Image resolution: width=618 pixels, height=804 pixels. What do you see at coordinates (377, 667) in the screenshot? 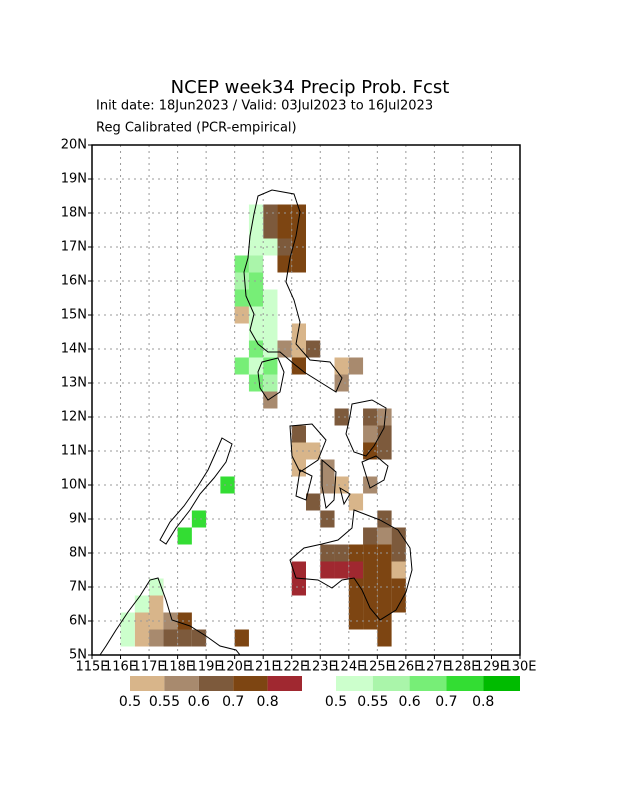
I see `x-tick-label: 125E` at bounding box center [377, 667].